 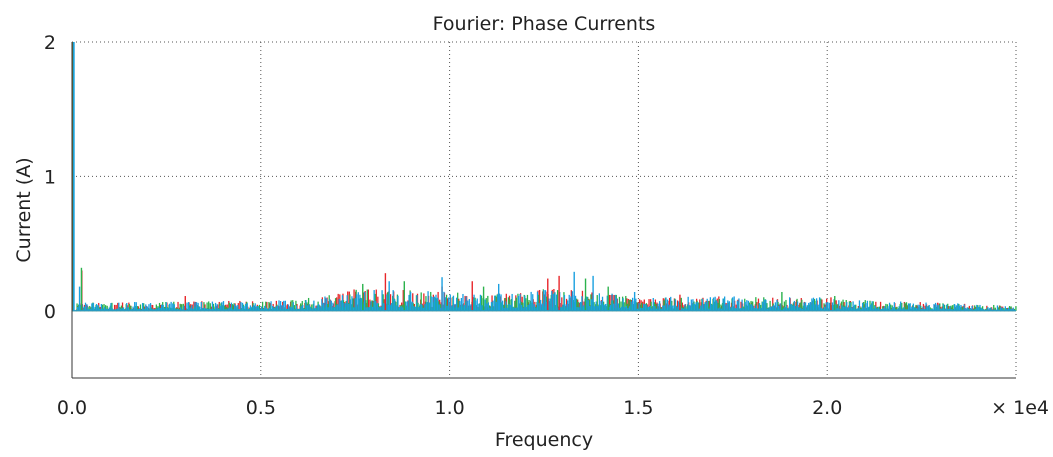 I want to click on x-tick-label: 1.5, so click(x=638, y=408).